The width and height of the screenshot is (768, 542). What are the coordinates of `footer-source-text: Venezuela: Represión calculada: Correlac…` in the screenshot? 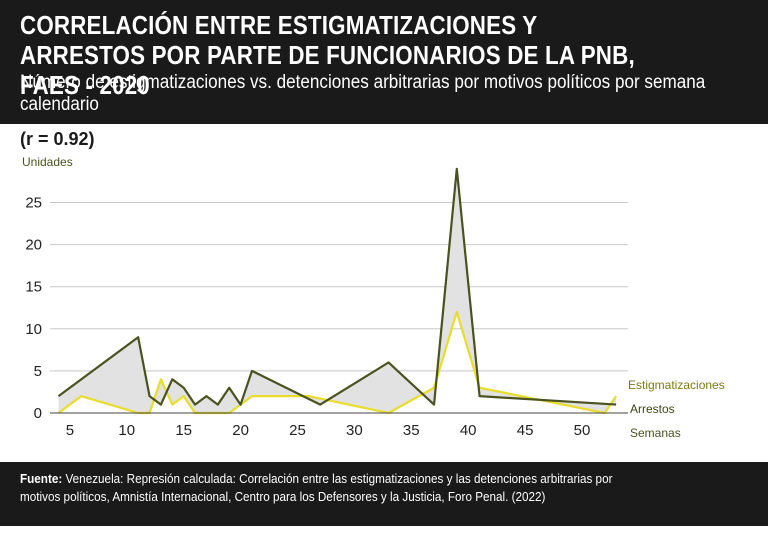 It's located at (316, 487).